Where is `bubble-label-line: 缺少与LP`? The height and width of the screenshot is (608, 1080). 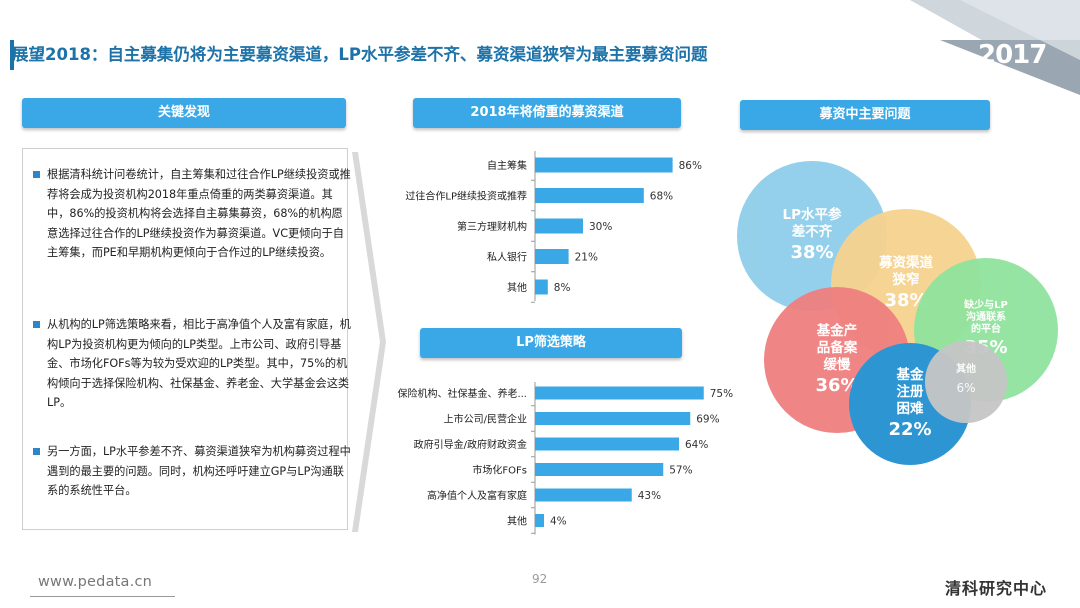 bubble-label-line: 缺少与LP is located at coordinates (986, 306).